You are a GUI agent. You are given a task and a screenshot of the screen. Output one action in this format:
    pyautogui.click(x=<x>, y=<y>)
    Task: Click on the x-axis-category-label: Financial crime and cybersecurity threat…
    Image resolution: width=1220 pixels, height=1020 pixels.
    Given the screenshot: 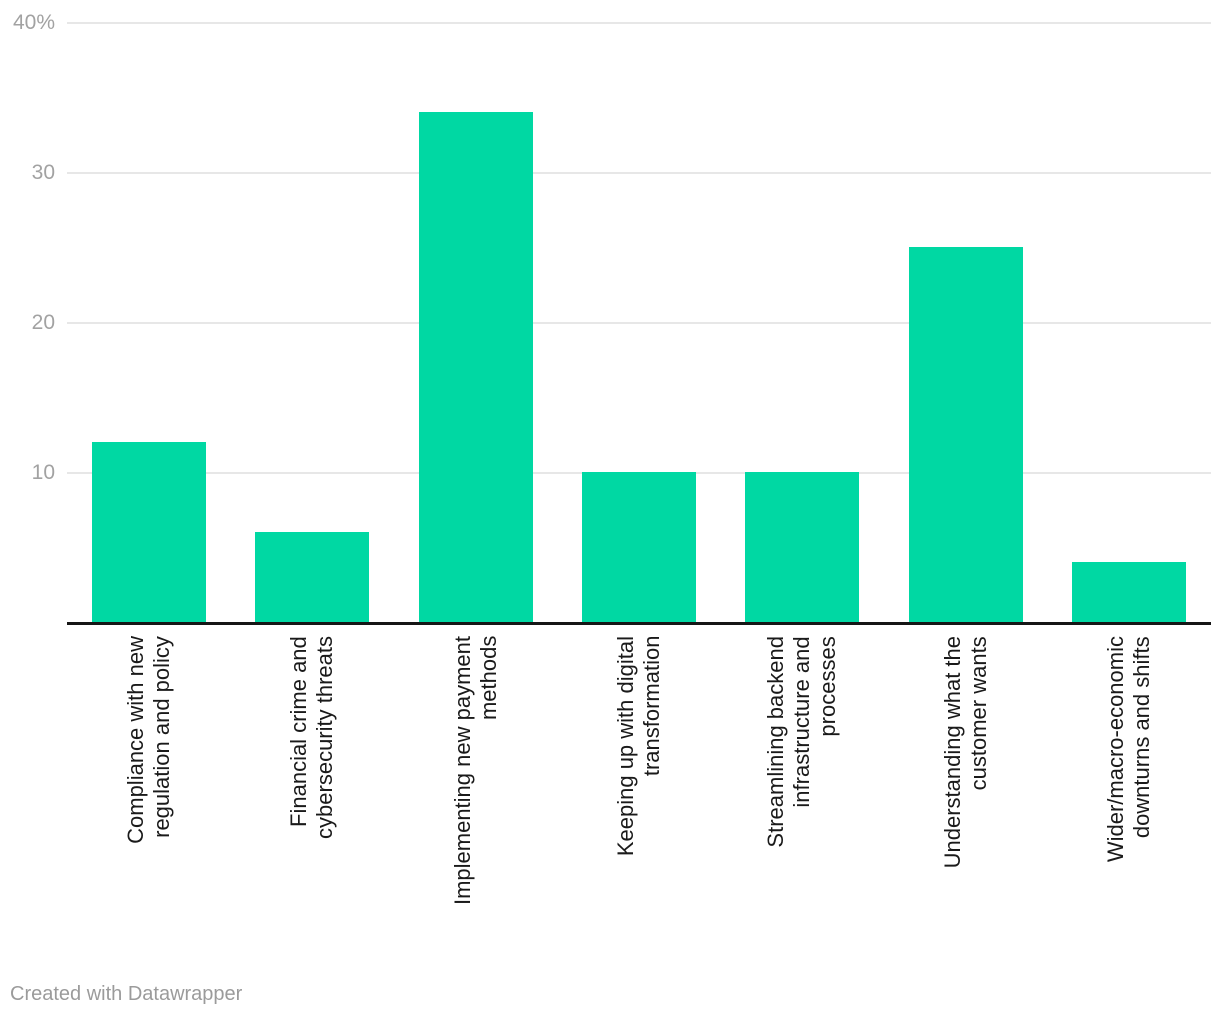 What is the action you would take?
    pyautogui.click(x=312, y=737)
    